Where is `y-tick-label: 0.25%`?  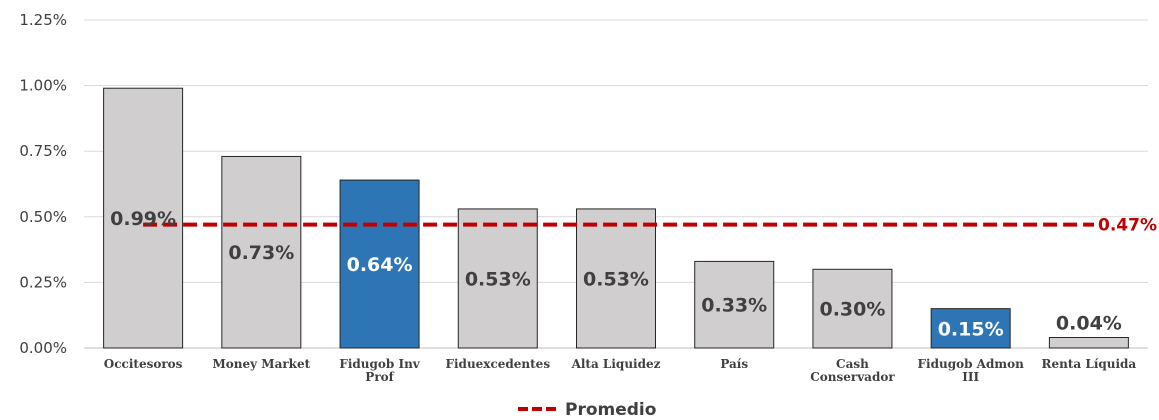
y-tick-label: 0.25% is located at coordinates (43, 282).